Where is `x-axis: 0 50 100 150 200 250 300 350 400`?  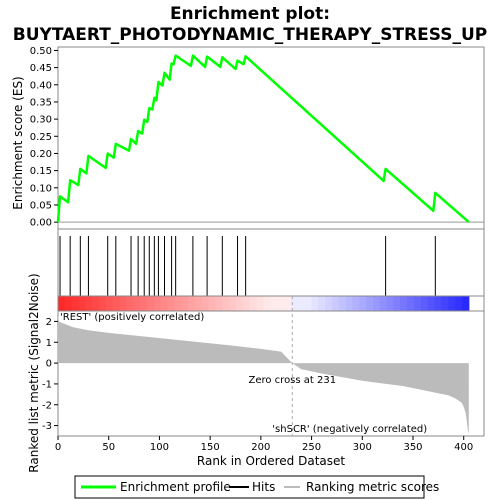 x-axis: 0 50 100 150 200 250 300 350 400 is located at coordinates (264, 444).